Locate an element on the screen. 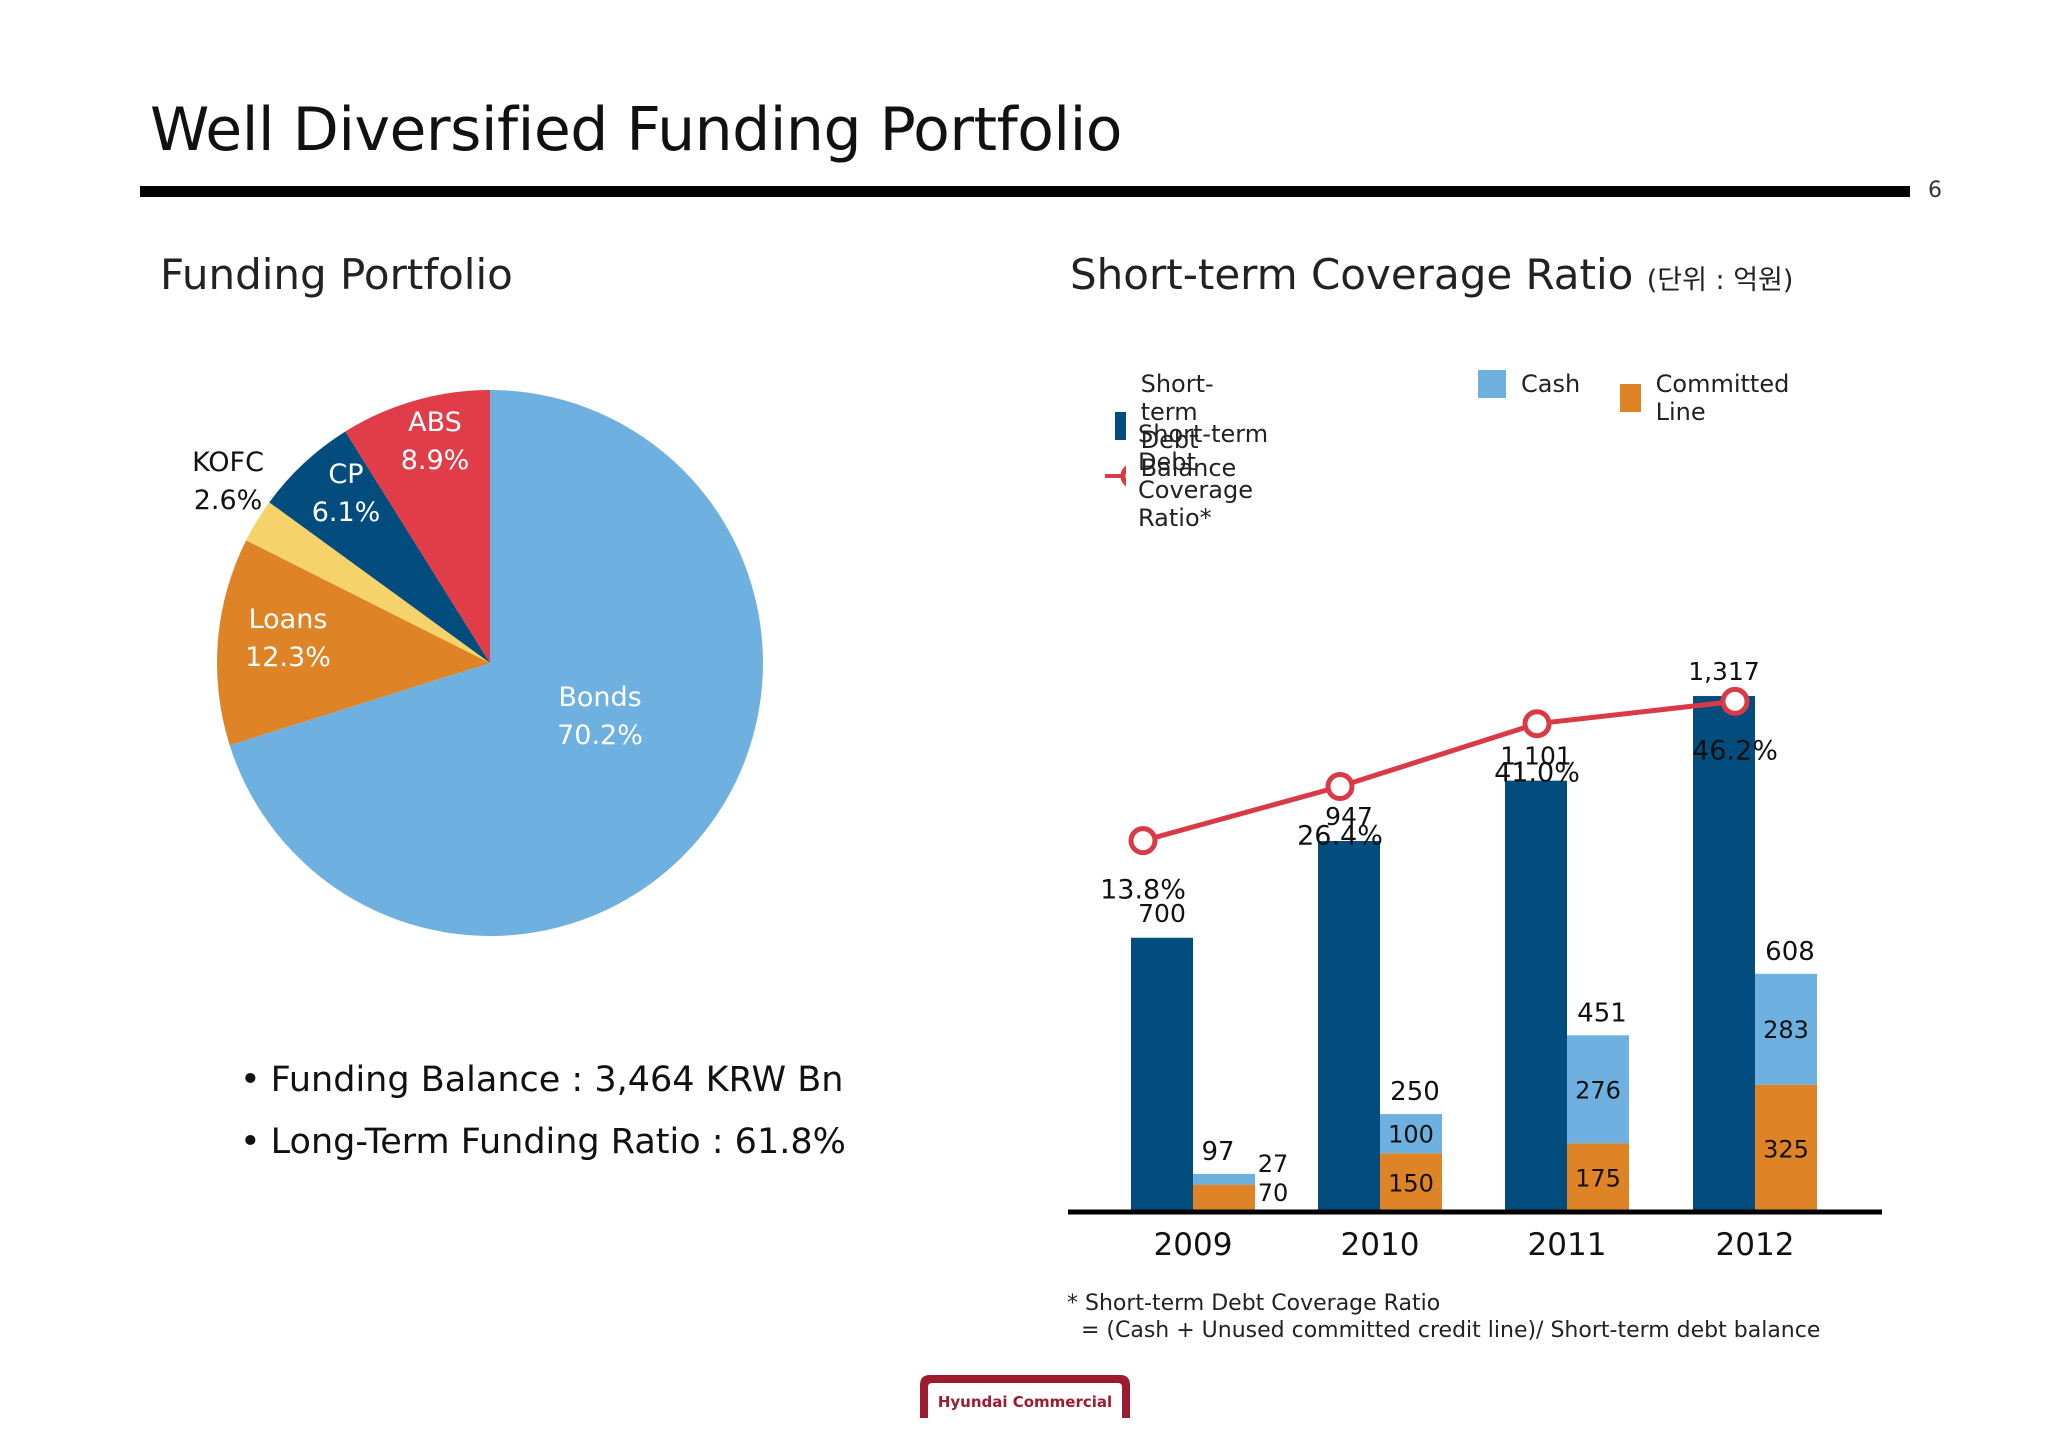 Image resolution: width=2048 pixels, height=1447 pixels. pie-slice-abs is located at coordinates (417, 526).